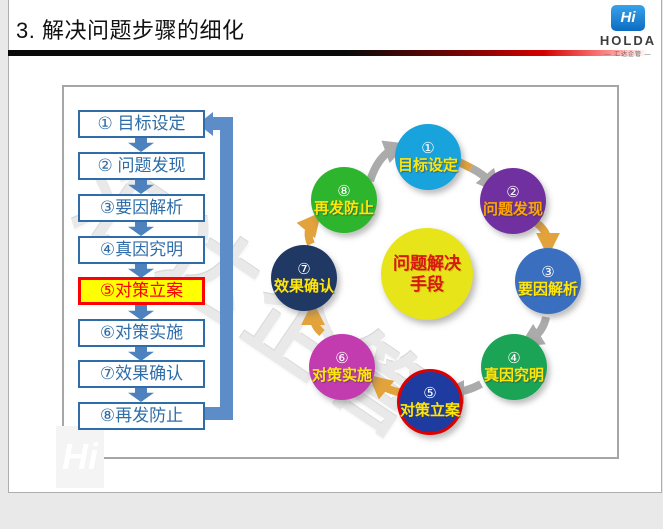 The height and width of the screenshot is (529, 663). I want to click on node-label: 对策立案, so click(430, 410).